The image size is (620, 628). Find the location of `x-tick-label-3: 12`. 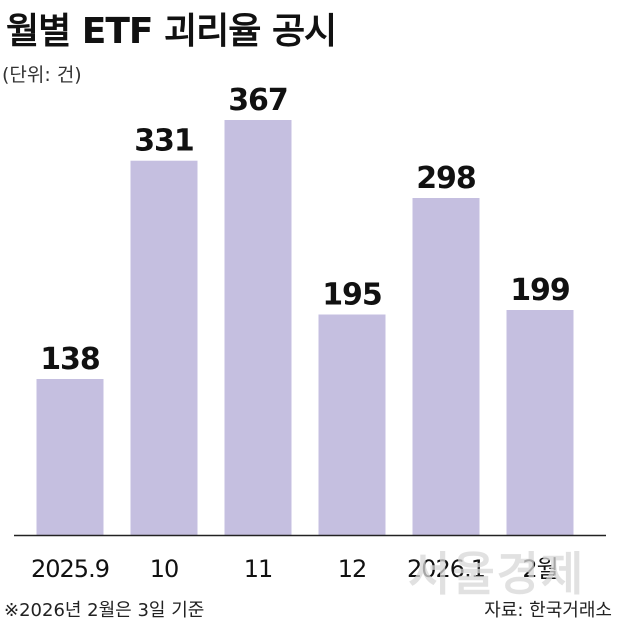

x-tick-label-3: 12 is located at coordinates (352, 569).